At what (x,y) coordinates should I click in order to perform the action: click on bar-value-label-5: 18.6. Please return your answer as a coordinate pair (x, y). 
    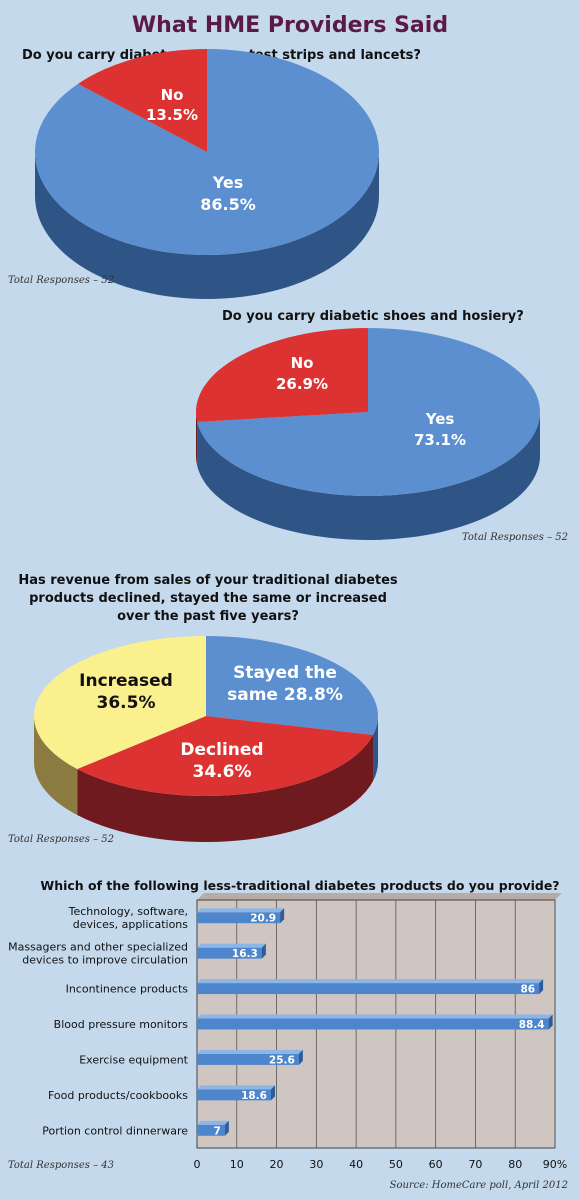
    Looking at the image, I should click on (254, 1096).